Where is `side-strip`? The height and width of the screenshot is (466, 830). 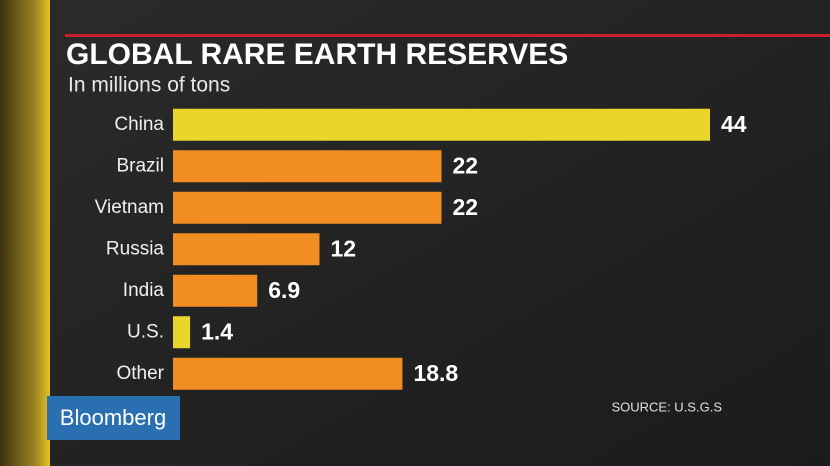 side-strip is located at coordinates (25, 233).